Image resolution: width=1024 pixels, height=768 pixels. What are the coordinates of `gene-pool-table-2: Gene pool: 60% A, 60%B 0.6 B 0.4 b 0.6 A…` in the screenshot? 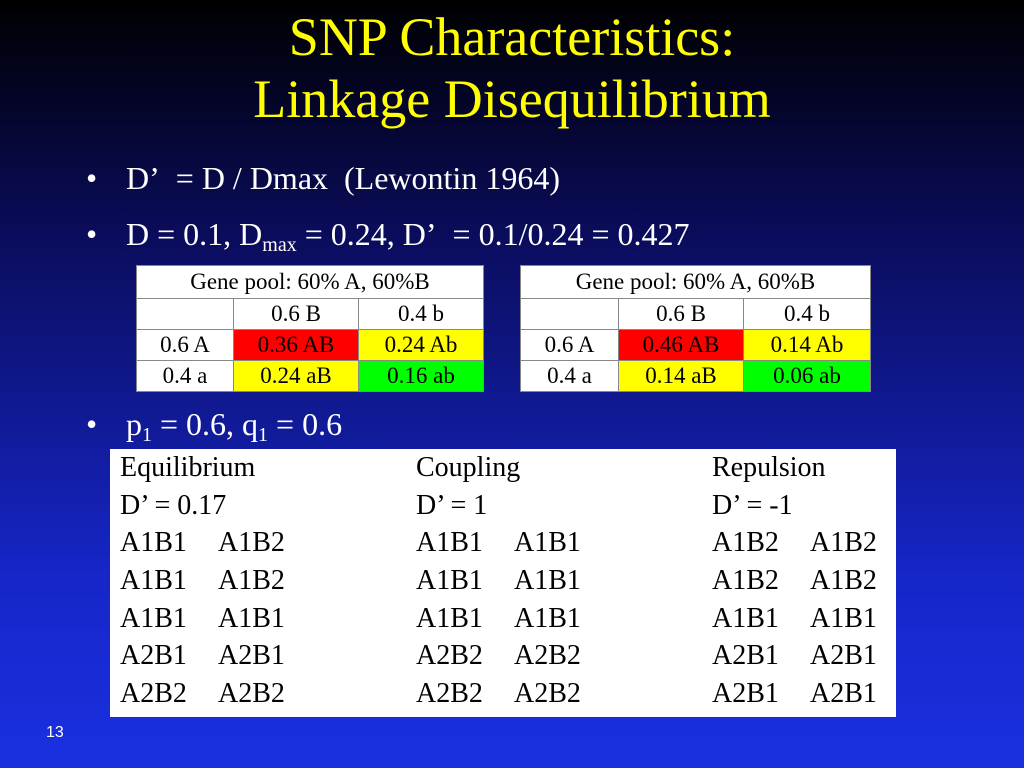 It's located at (695, 328).